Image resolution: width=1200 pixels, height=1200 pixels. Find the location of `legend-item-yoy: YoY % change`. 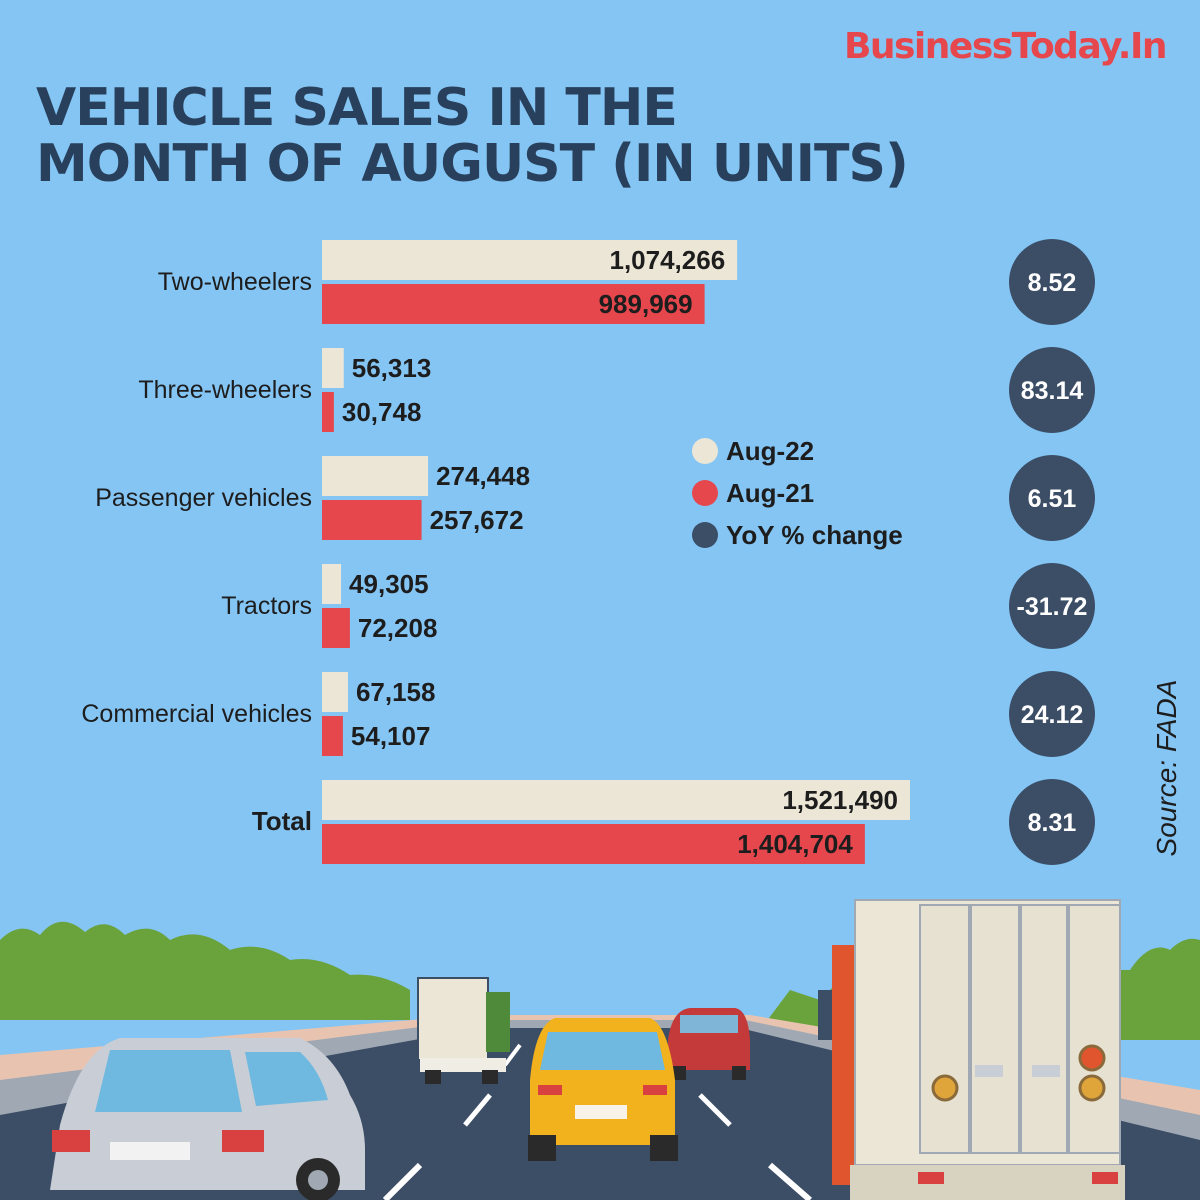

legend-item-yoy: YoY % change is located at coordinates (797, 535).